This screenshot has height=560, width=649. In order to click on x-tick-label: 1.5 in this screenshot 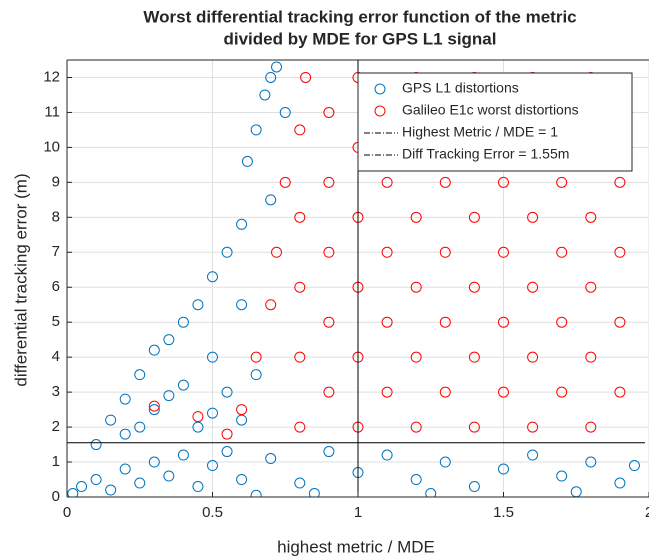, I will do `click(503, 512)`.